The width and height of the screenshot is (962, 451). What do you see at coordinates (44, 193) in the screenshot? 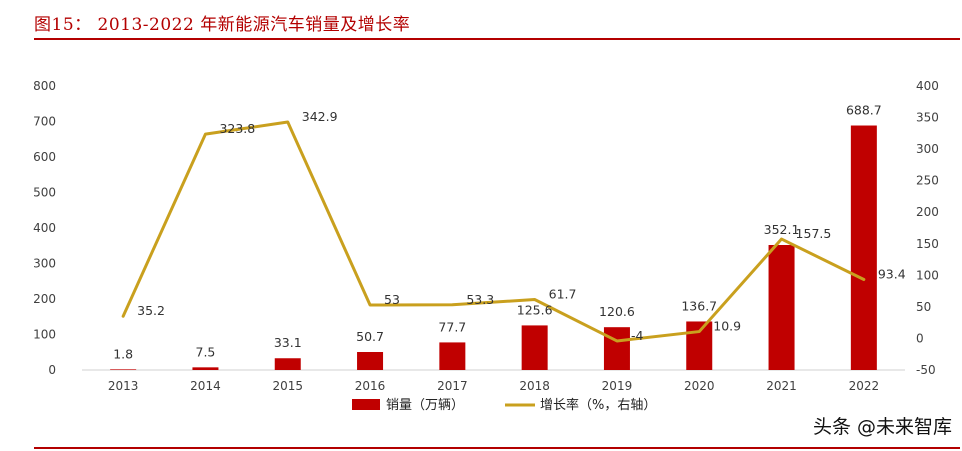
I see `left-tick-label: 500` at bounding box center [44, 193].